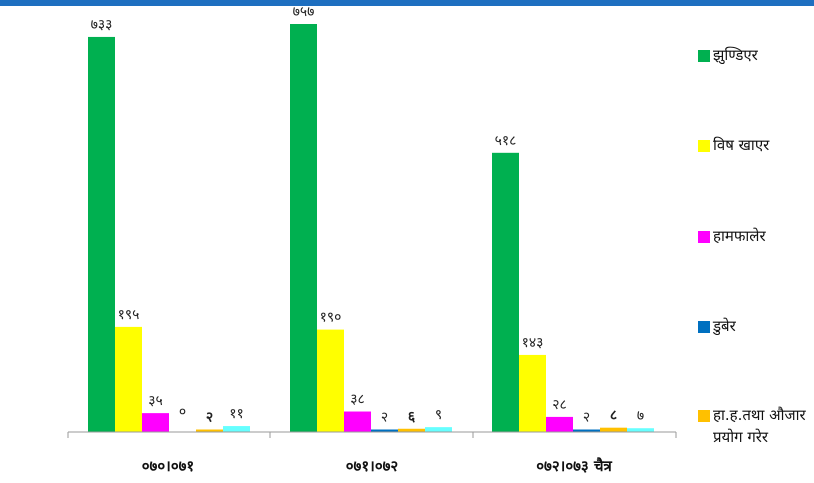 The width and height of the screenshot is (814, 483). What do you see at coordinates (704, 146) in the screenshot?
I see `legend-swatch-poison` at bounding box center [704, 146].